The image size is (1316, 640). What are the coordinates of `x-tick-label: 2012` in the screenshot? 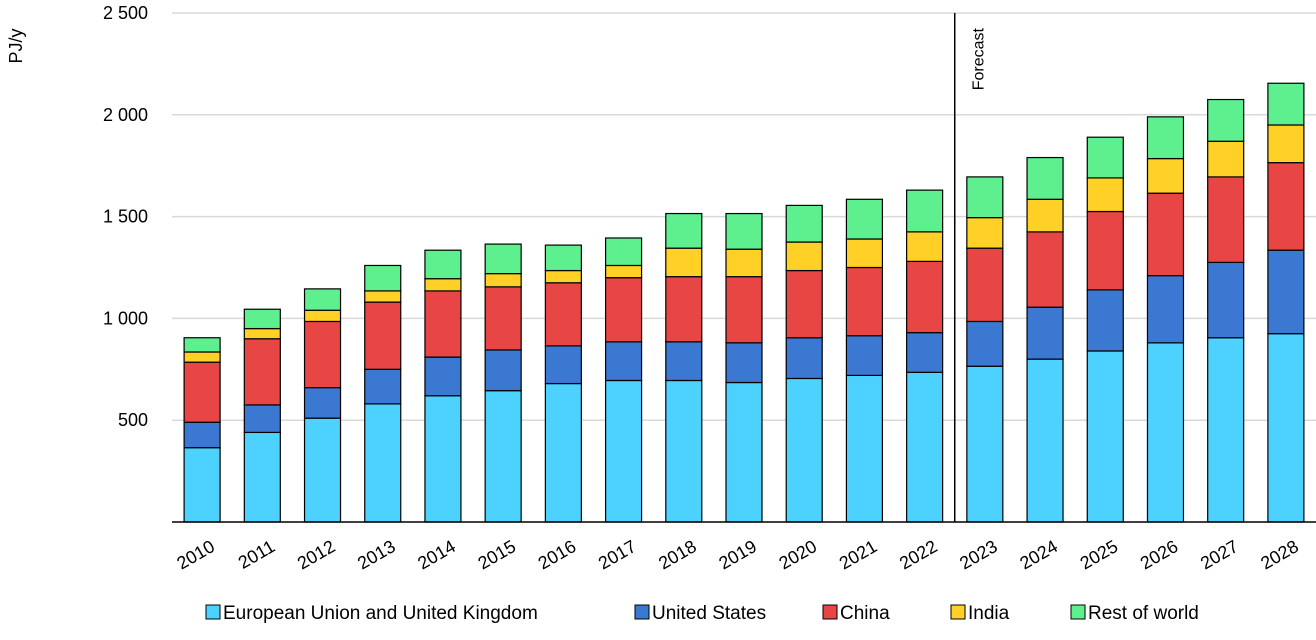 It's located at (316, 554).